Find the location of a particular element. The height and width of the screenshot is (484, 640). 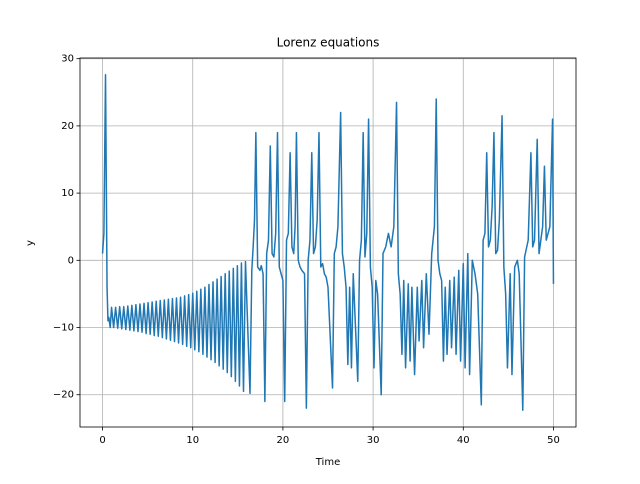

chart-title: Lorenz equations is located at coordinates (328, 43).